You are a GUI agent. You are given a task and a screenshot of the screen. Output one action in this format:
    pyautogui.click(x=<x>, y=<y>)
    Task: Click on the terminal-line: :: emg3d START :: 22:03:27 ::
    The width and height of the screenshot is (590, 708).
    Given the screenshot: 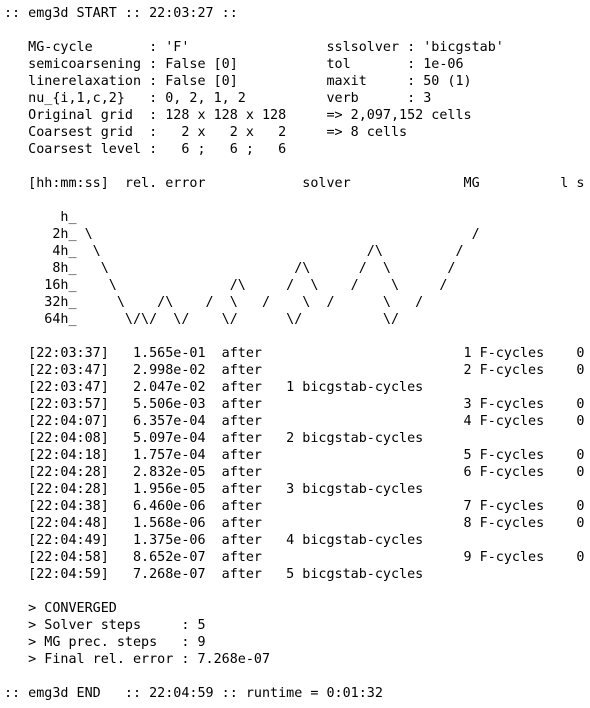 What is the action you would take?
    pyautogui.click(x=121, y=13)
    